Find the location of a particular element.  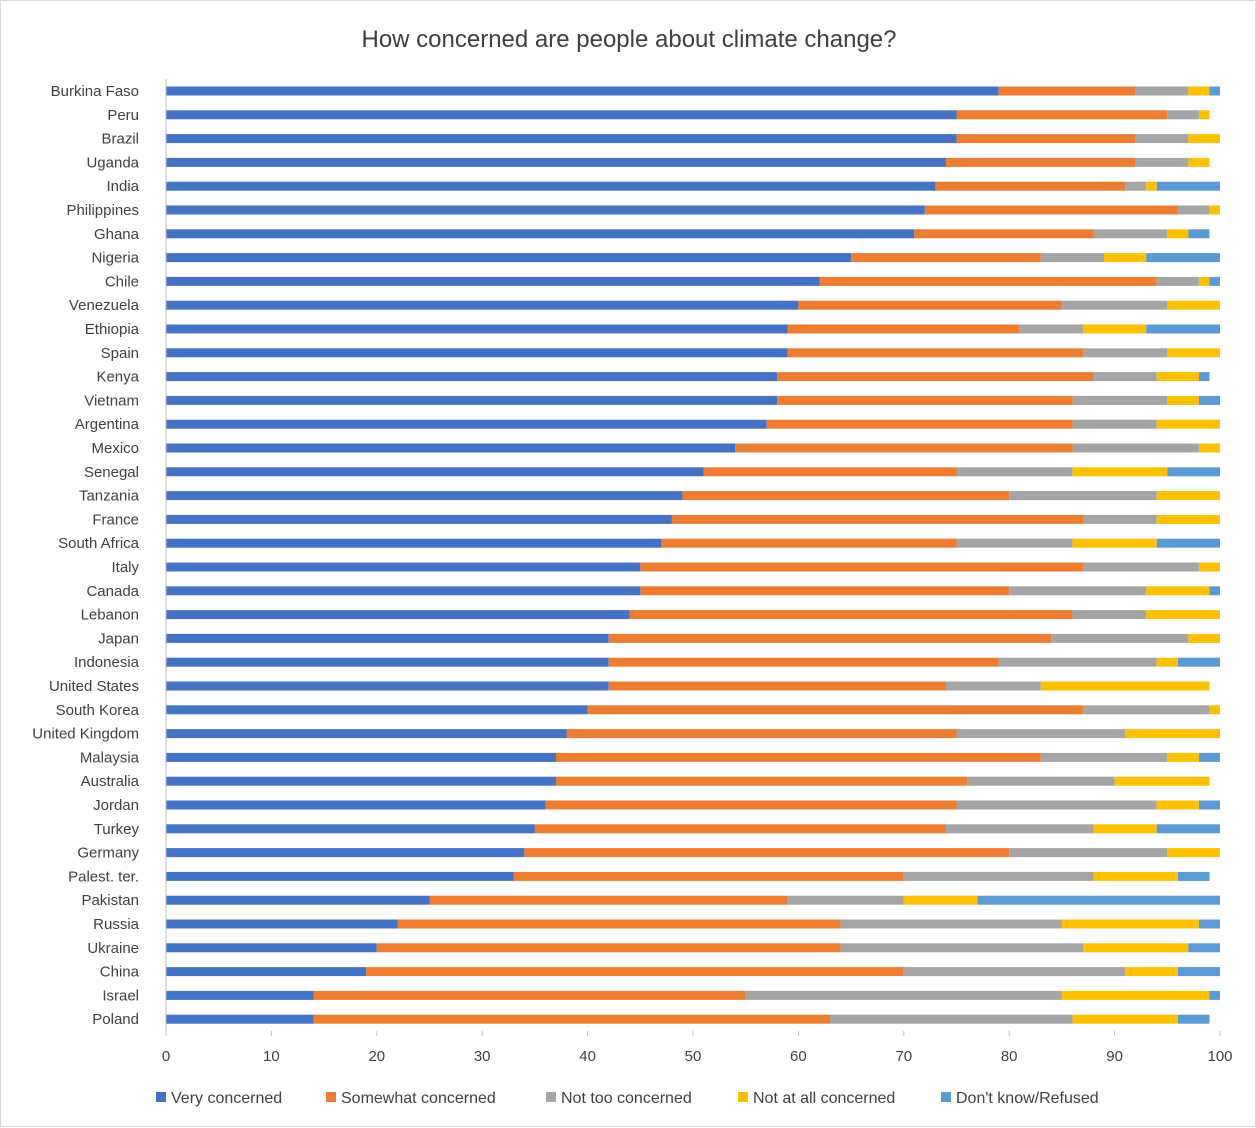

category-label: Russia is located at coordinates (116, 924).